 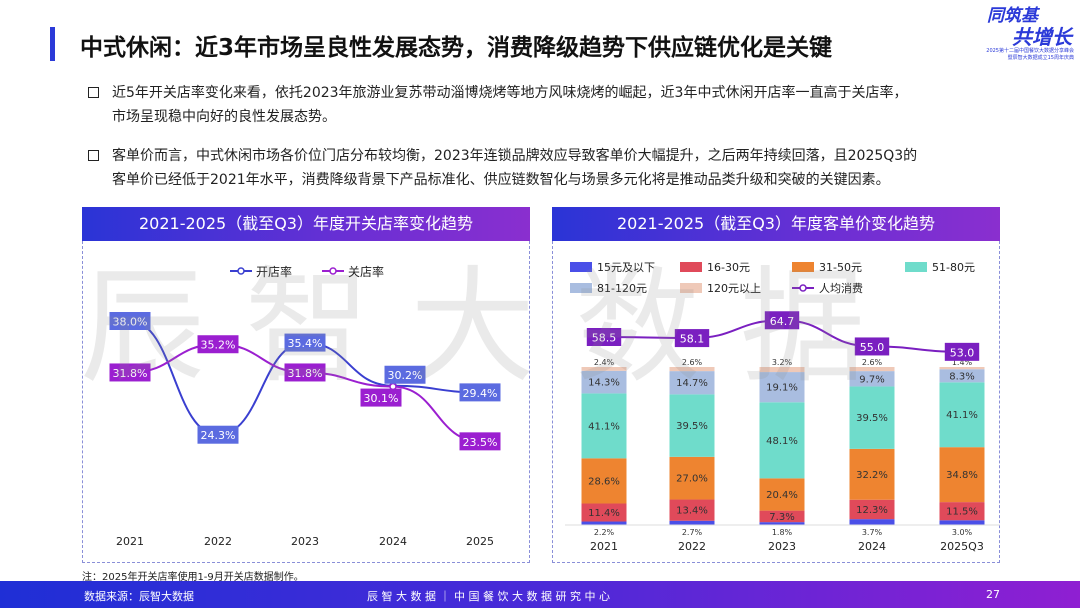 I want to click on avg-spend-label: 58.1, so click(x=692, y=339).